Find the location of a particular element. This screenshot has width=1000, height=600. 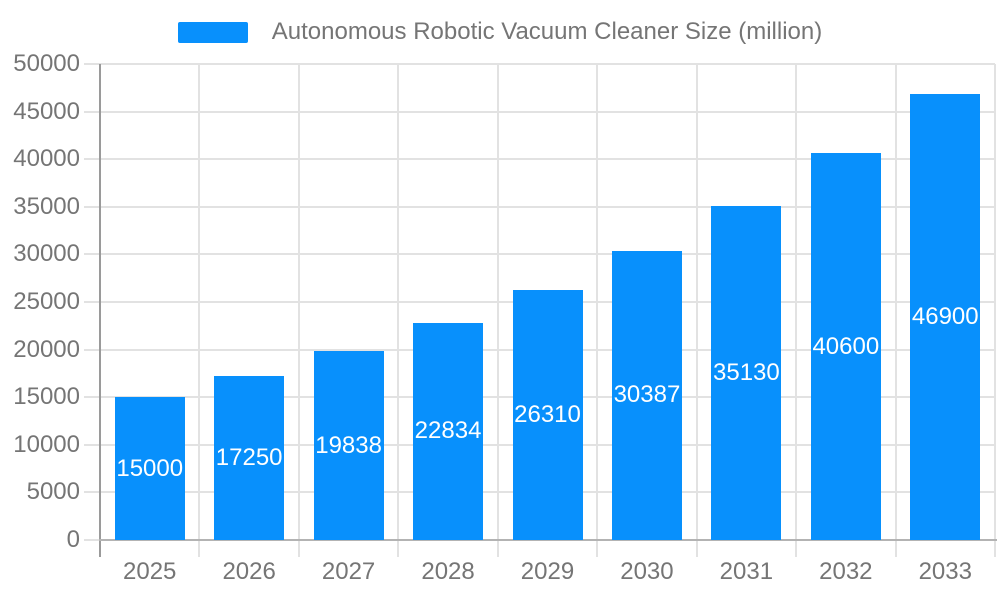

bar-value-label: 17250 is located at coordinates (249, 457).